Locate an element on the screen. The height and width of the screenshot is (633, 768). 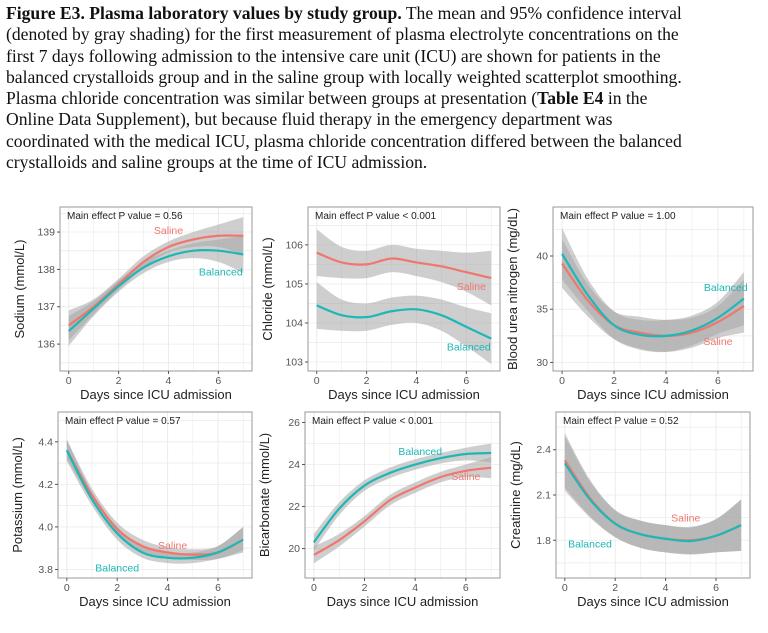
y-tick-label: 20 is located at coordinates (294, 549).